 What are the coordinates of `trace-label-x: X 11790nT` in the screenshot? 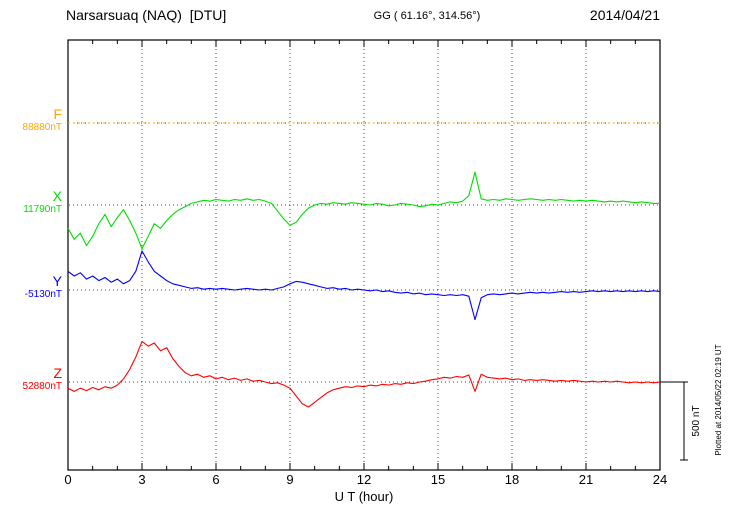 It's located at (32, 202).